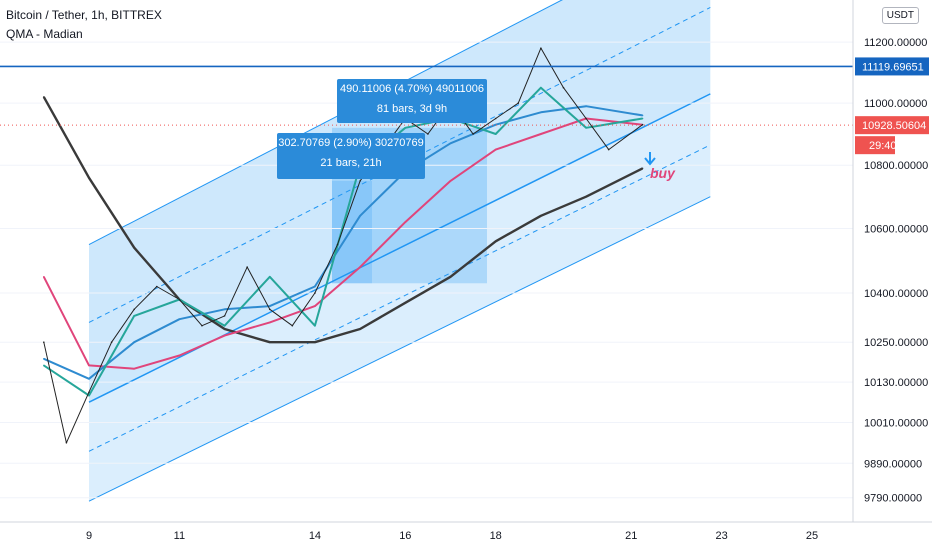  I want to click on last-price-tag-label: 10928.50604, so click(894, 126).